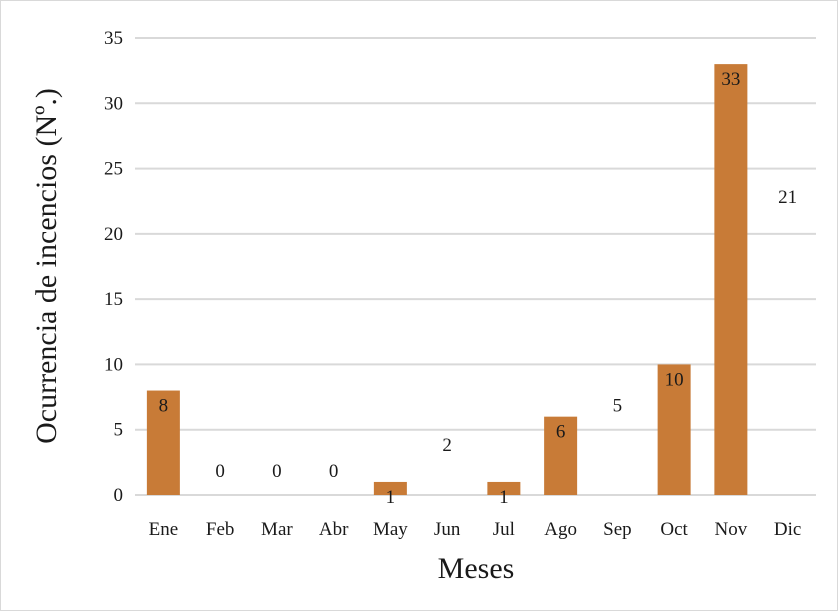 The height and width of the screenshot is (612, 838). Describe the element at coordinates (674, 429) in the screenshot. I see `bar-oct` at that location.